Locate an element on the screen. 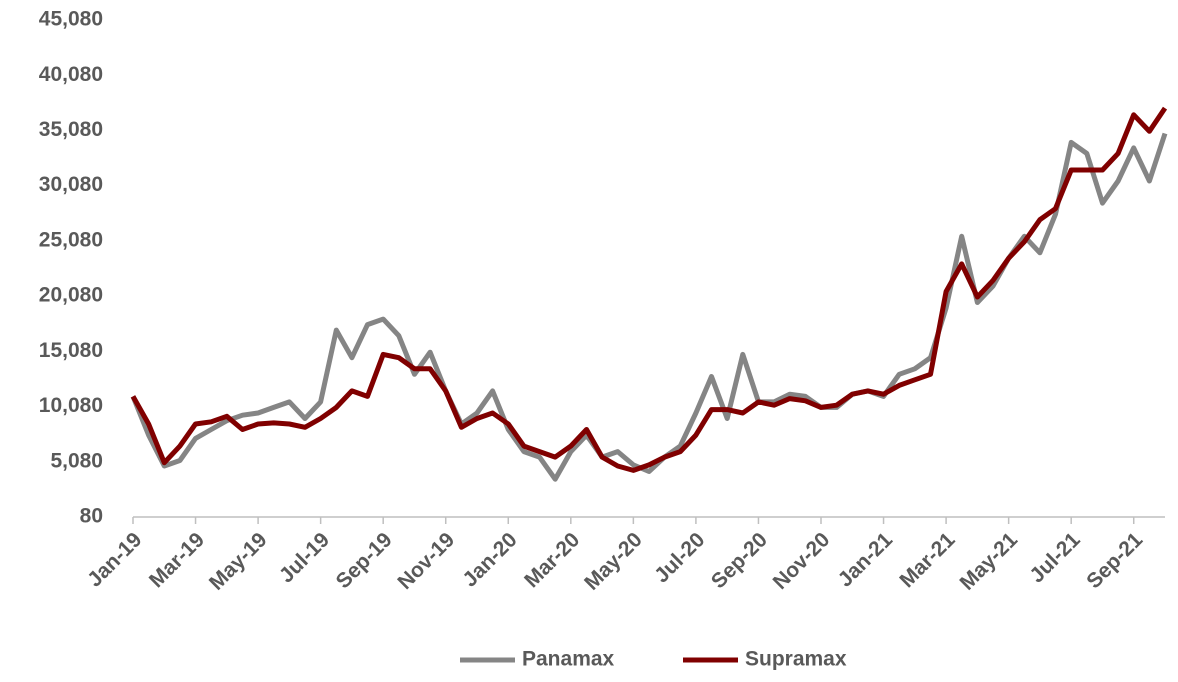  legend-label: Supramax is located at coordinates (796, 659).